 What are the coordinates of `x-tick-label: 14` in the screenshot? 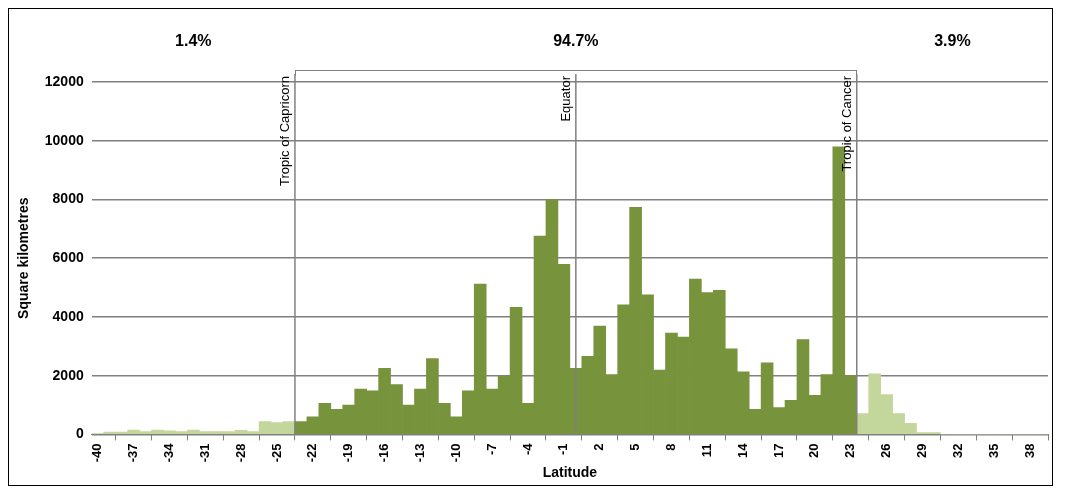 It's located at (742, 450).